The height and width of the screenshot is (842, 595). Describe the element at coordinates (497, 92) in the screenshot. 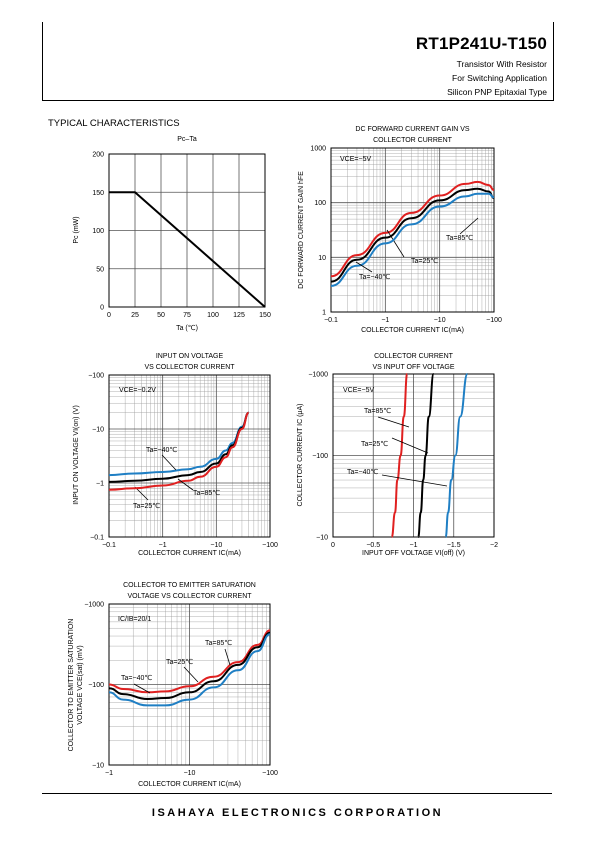

I see `description-line-3: Silicon PNP Epitaxial Type` at that location.